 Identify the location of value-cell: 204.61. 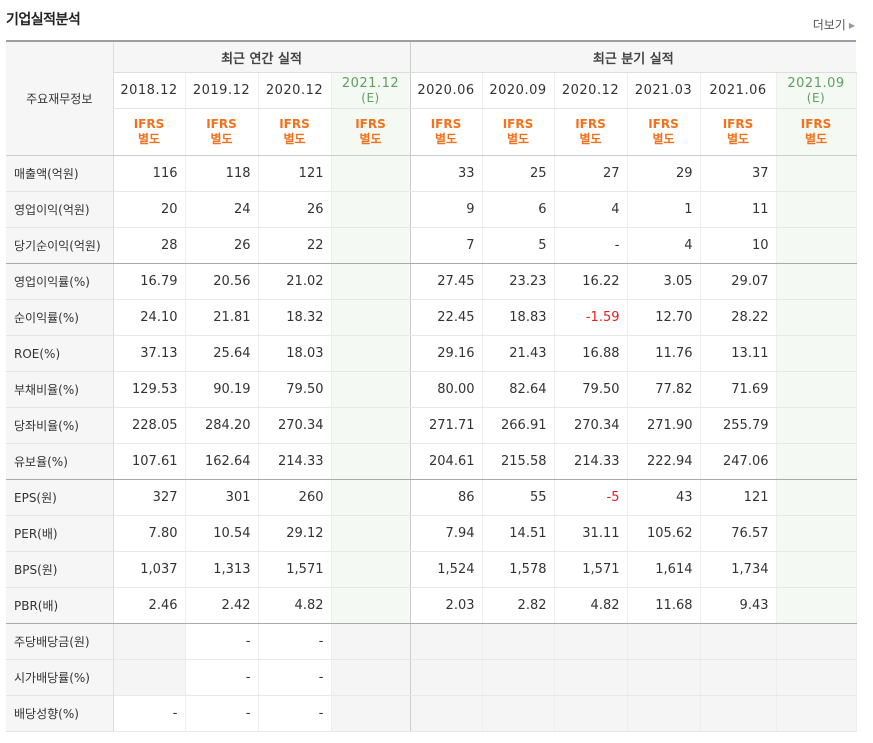
(446, 461).